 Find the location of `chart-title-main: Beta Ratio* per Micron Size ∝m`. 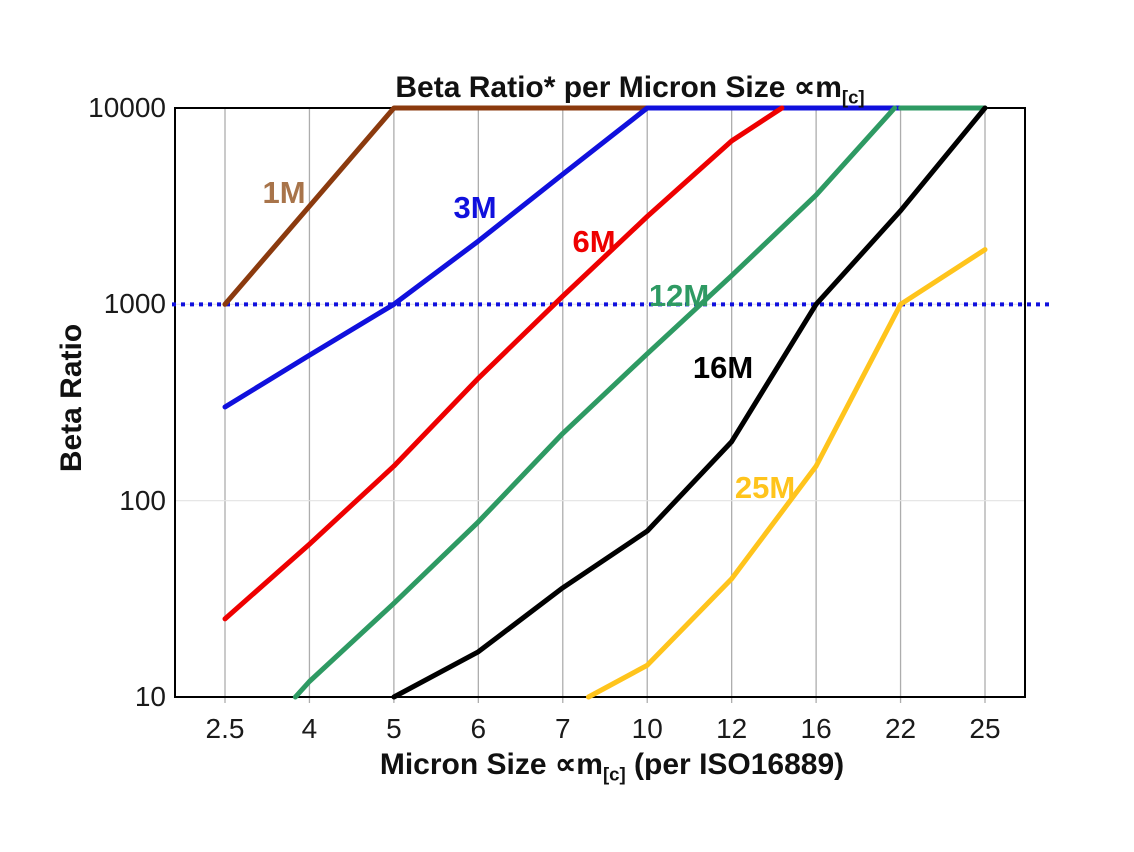

chart-title-main: Beta Ratio* per Micron Size ∝m is located at coordinates (618, 87).